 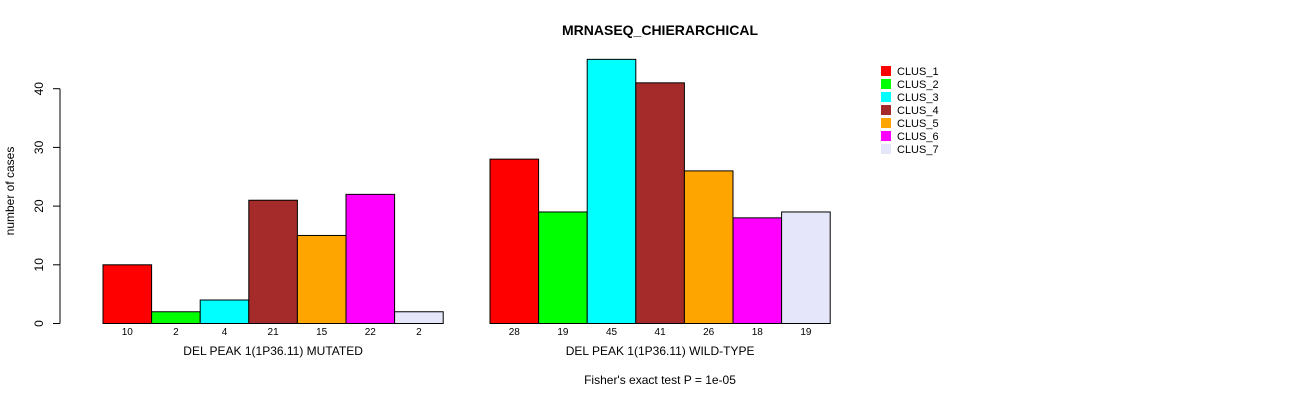 What do you see at coordinates (918, 137) in the screenshot?
I see `legend-label: CLUS_6` at bounding box center [918, 137].